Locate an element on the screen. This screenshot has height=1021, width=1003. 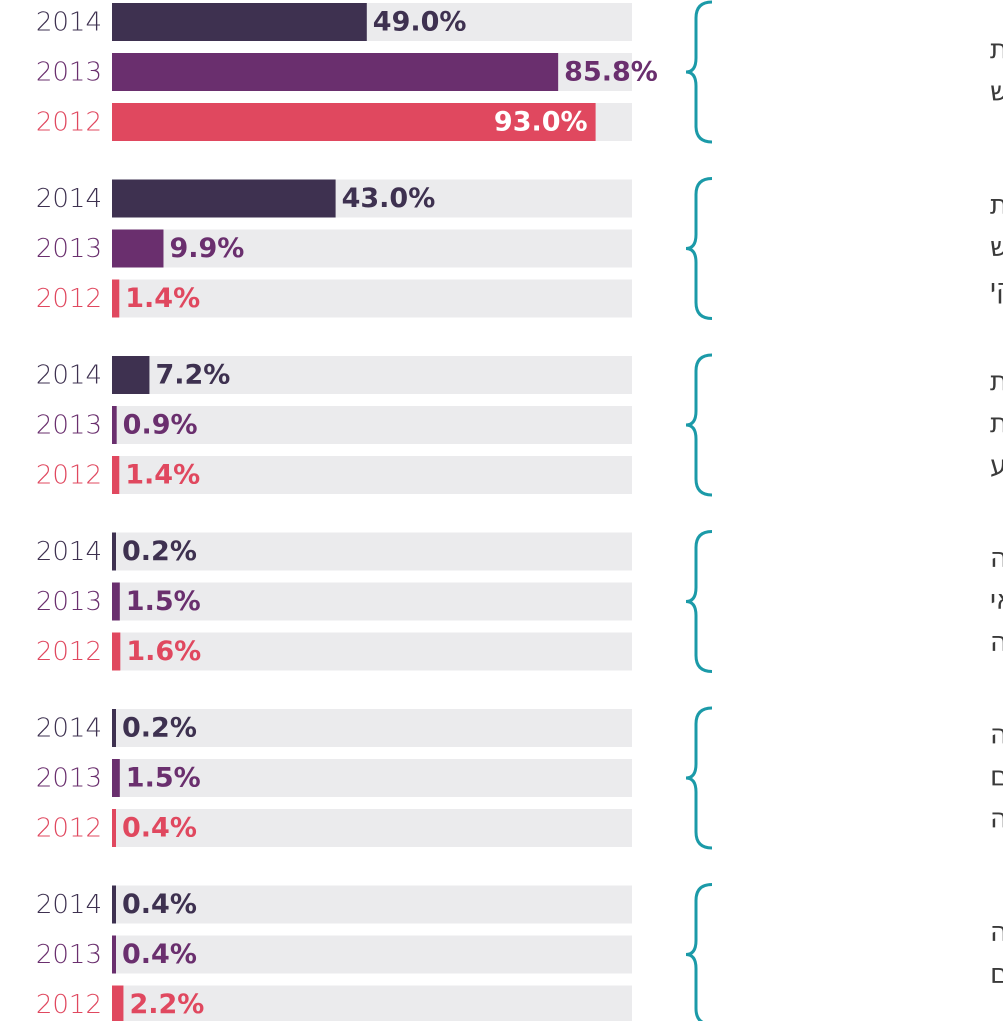
category-label: הרשות דחתה את is located at coordinates (996, 382).